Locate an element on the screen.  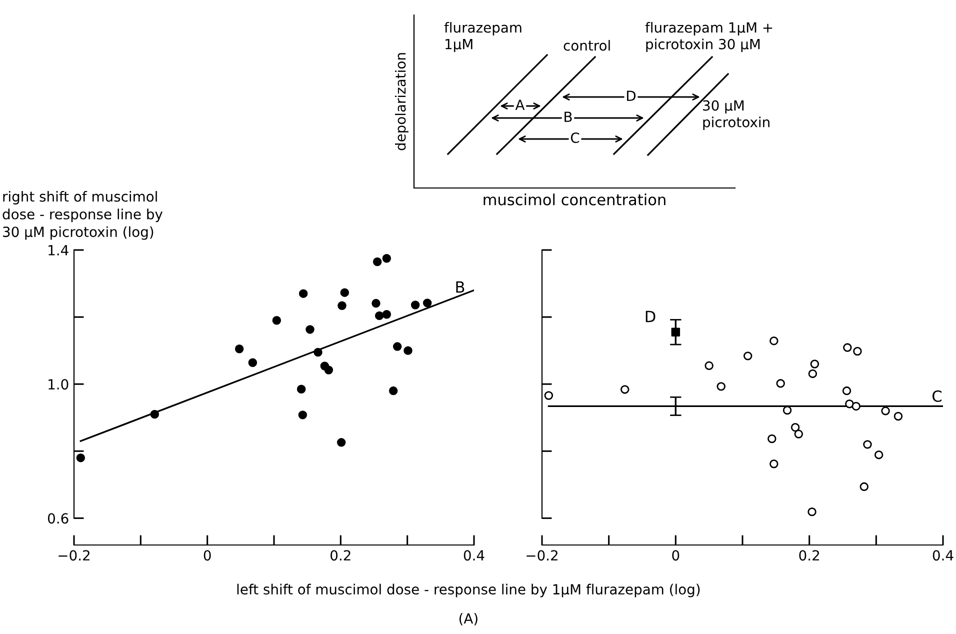
text: control is located at coordinates (587, 45).